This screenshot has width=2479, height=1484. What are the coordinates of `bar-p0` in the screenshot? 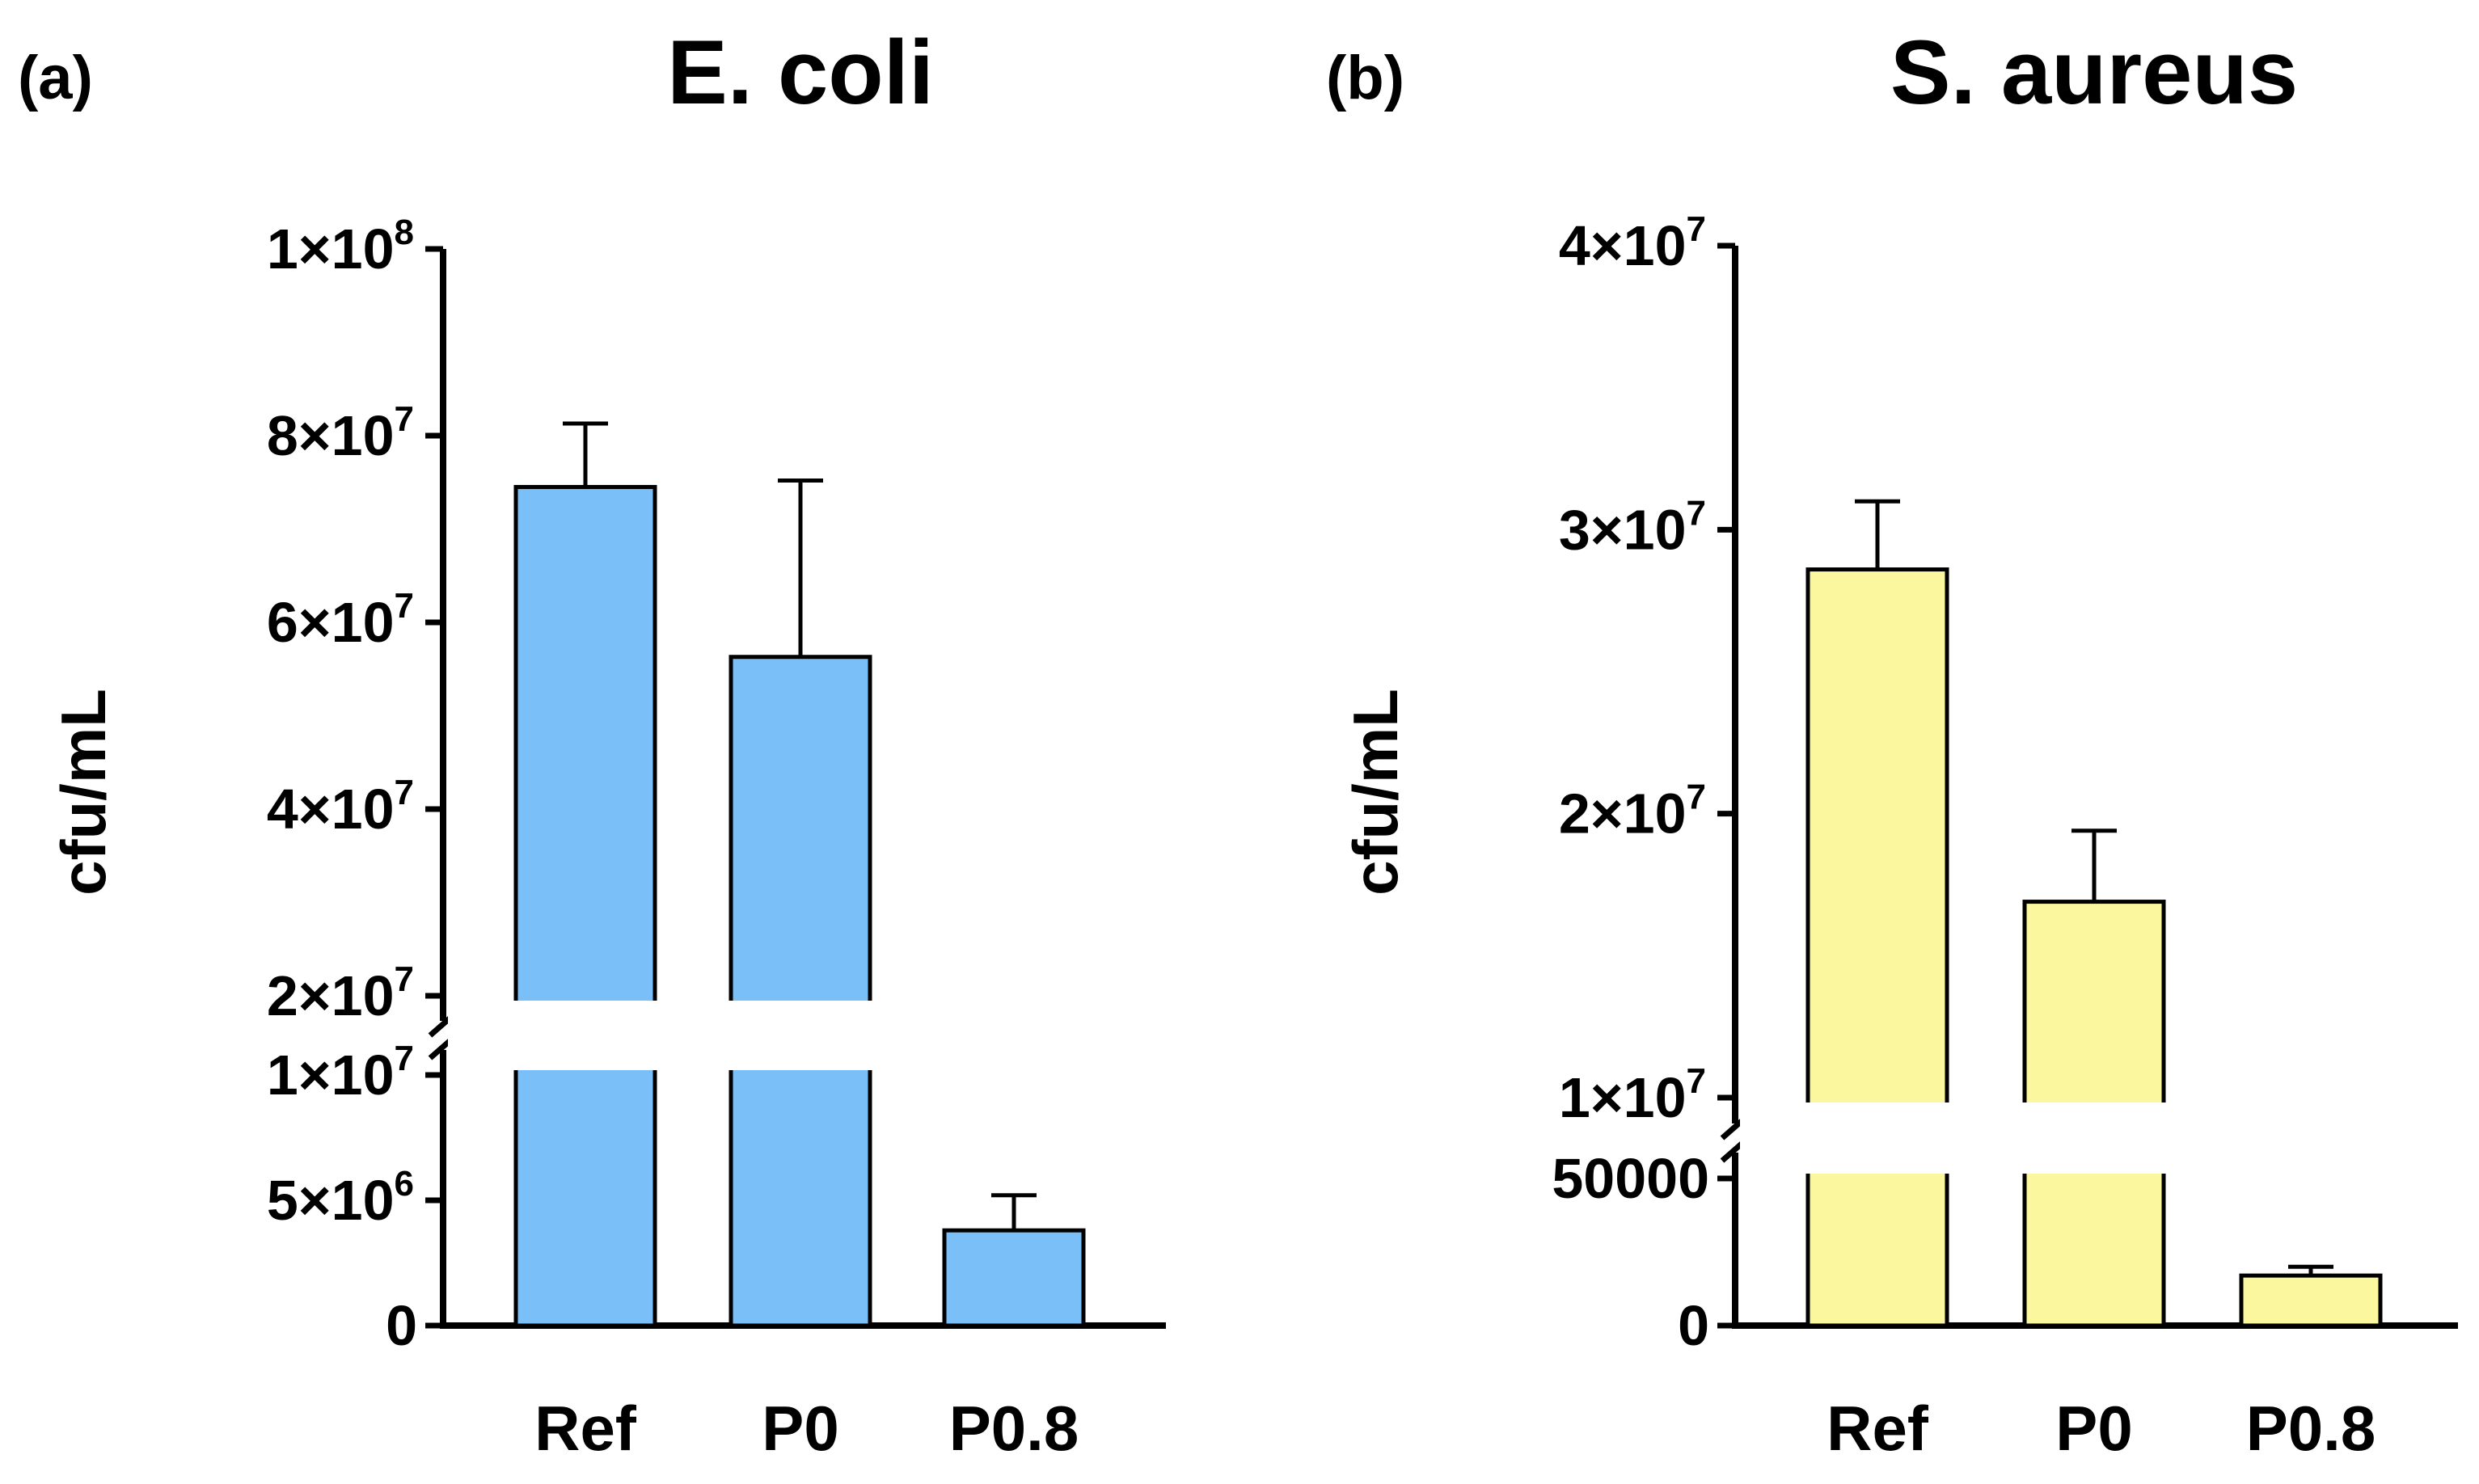 It's located at (800, 991).